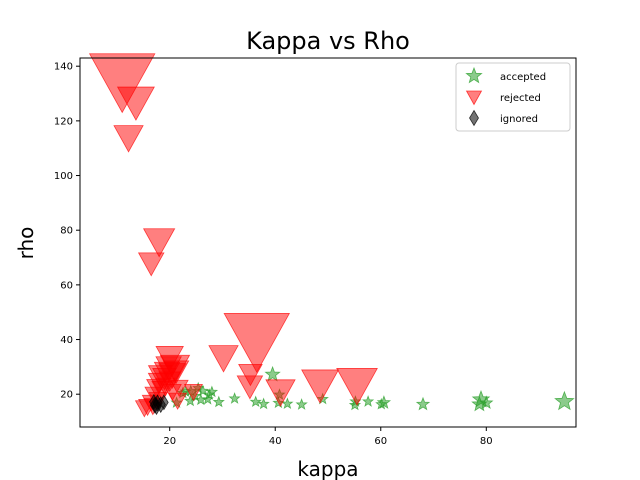 Image resolution: width=640 pixels, height=480 pixels. Describe the element at coordinates (169, 441) in the screenshot. I see `x-tick-label: 20` at that location.